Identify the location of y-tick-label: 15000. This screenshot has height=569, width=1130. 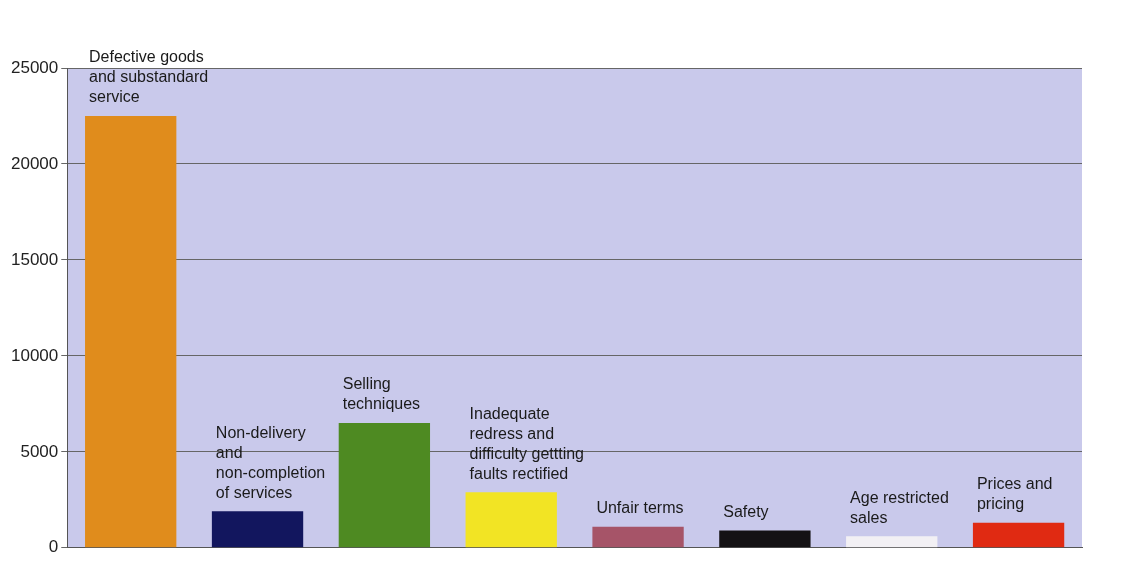
(34, 259).